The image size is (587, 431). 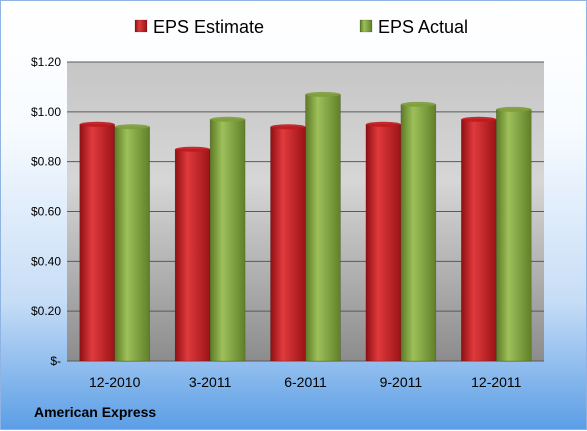 What do you see at coordinates (46, 162) in the screenshot?
I see `y-tick-label: $0.80` at bounding box center [46, 162].